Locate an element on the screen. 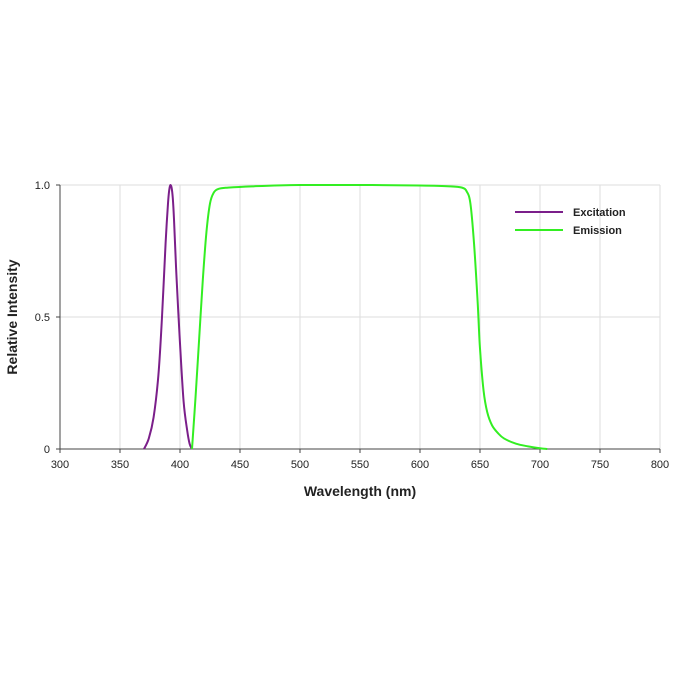  x-tick-label: 550 is located at coordinates (360, 465).